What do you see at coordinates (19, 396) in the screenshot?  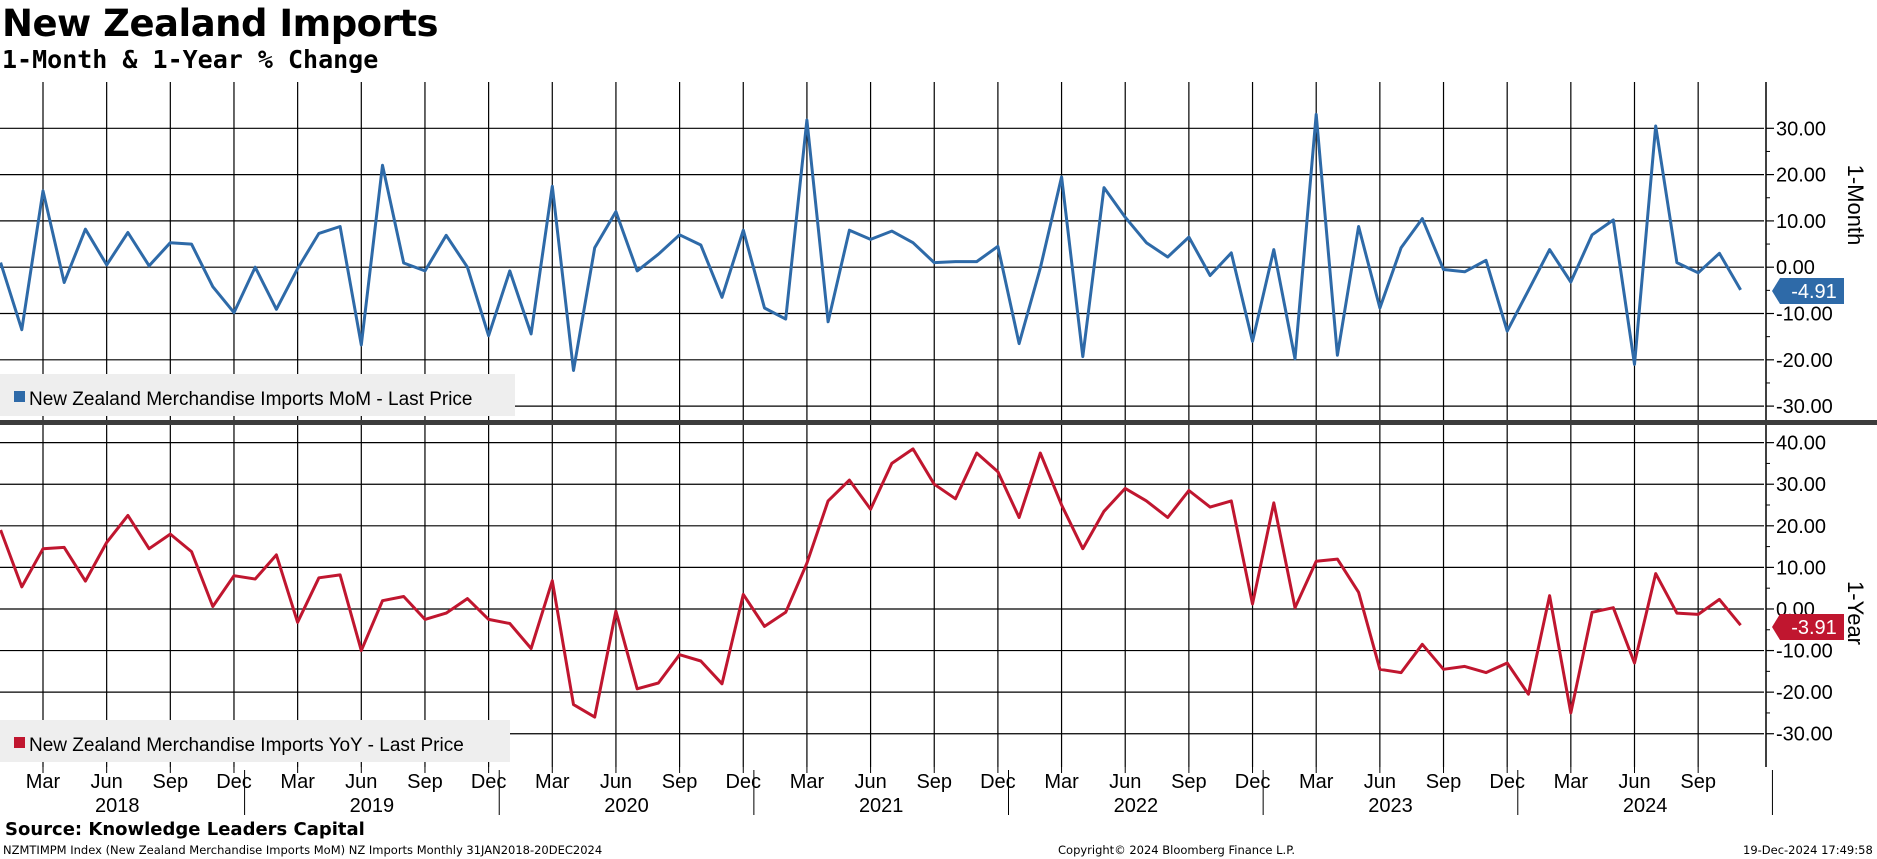 I see `legend-mom-swatch` at bounding box center [19, 396].